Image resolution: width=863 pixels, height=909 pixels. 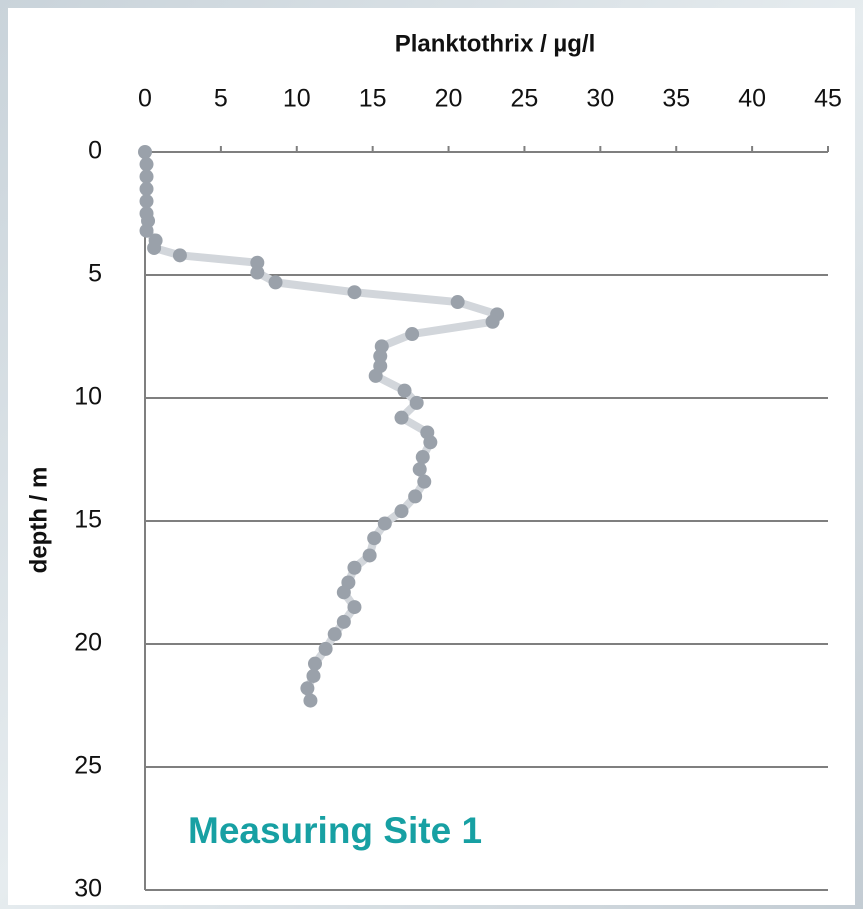 What do you see at coordinates (88, 766) in the screenshot?
I see `y-tick-label: 25` at bounding box center [88, 766].